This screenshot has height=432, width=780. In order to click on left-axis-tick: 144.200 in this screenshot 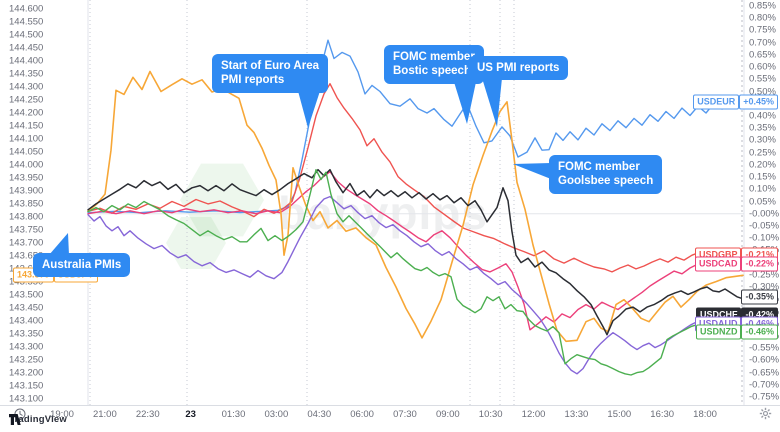, I will do `click(26, 113)`.